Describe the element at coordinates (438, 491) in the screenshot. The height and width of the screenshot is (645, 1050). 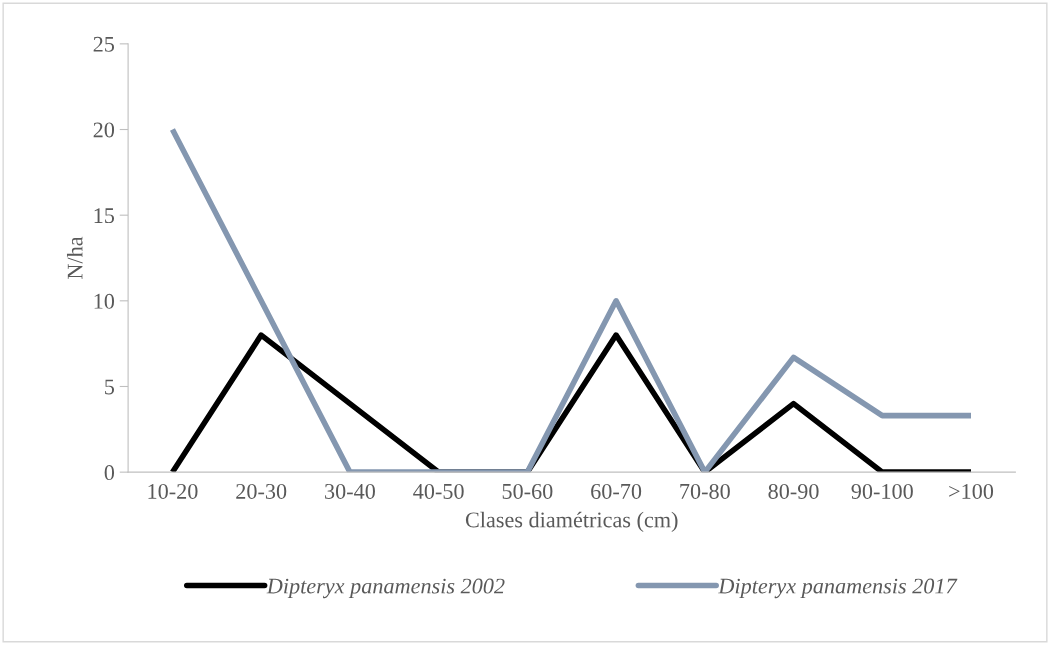
I see `x-tick-label: 40-50` at that location.